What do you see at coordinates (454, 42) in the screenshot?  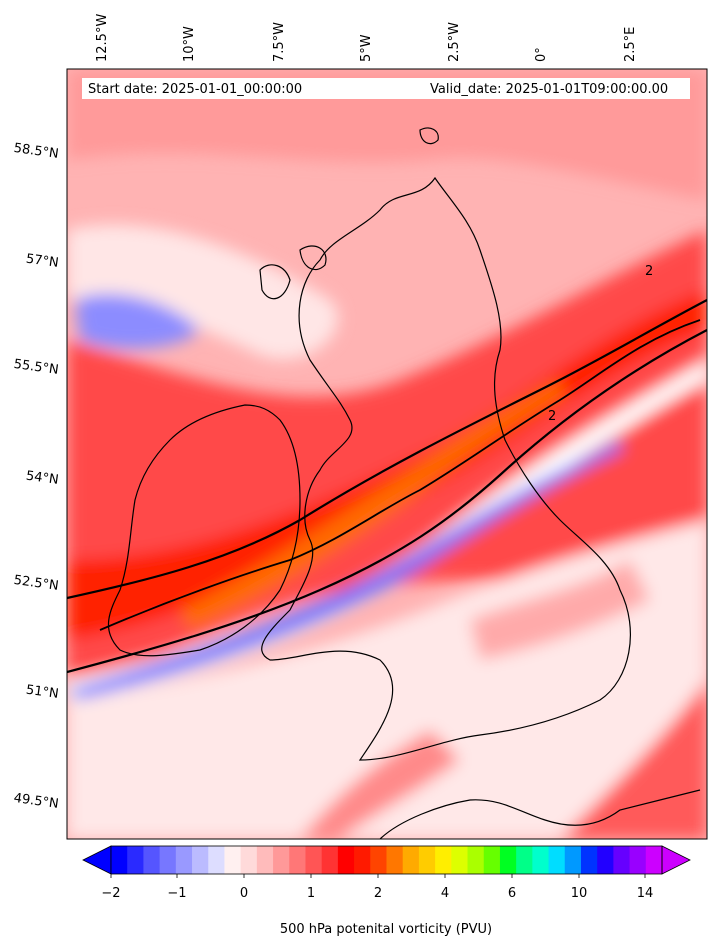 I see `lon-label: 2.5°W` at bounding box center [454, 42].